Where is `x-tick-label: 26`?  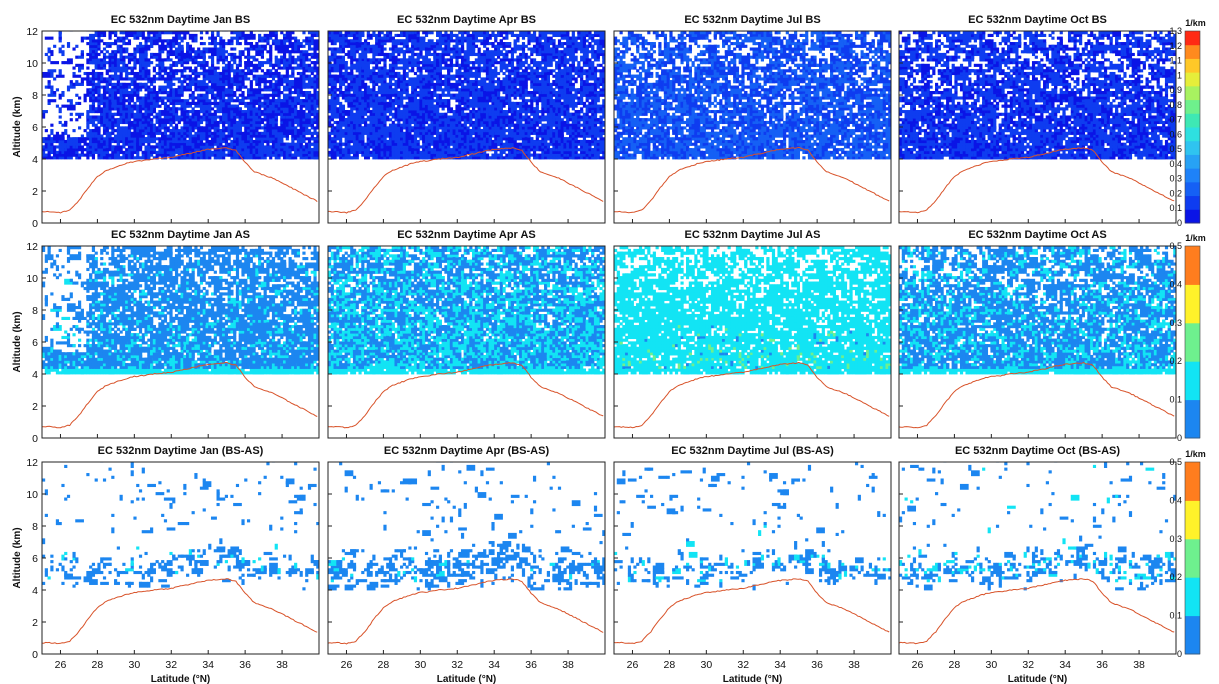 x-tick-label: 26 is located at coordinates (918, 665).